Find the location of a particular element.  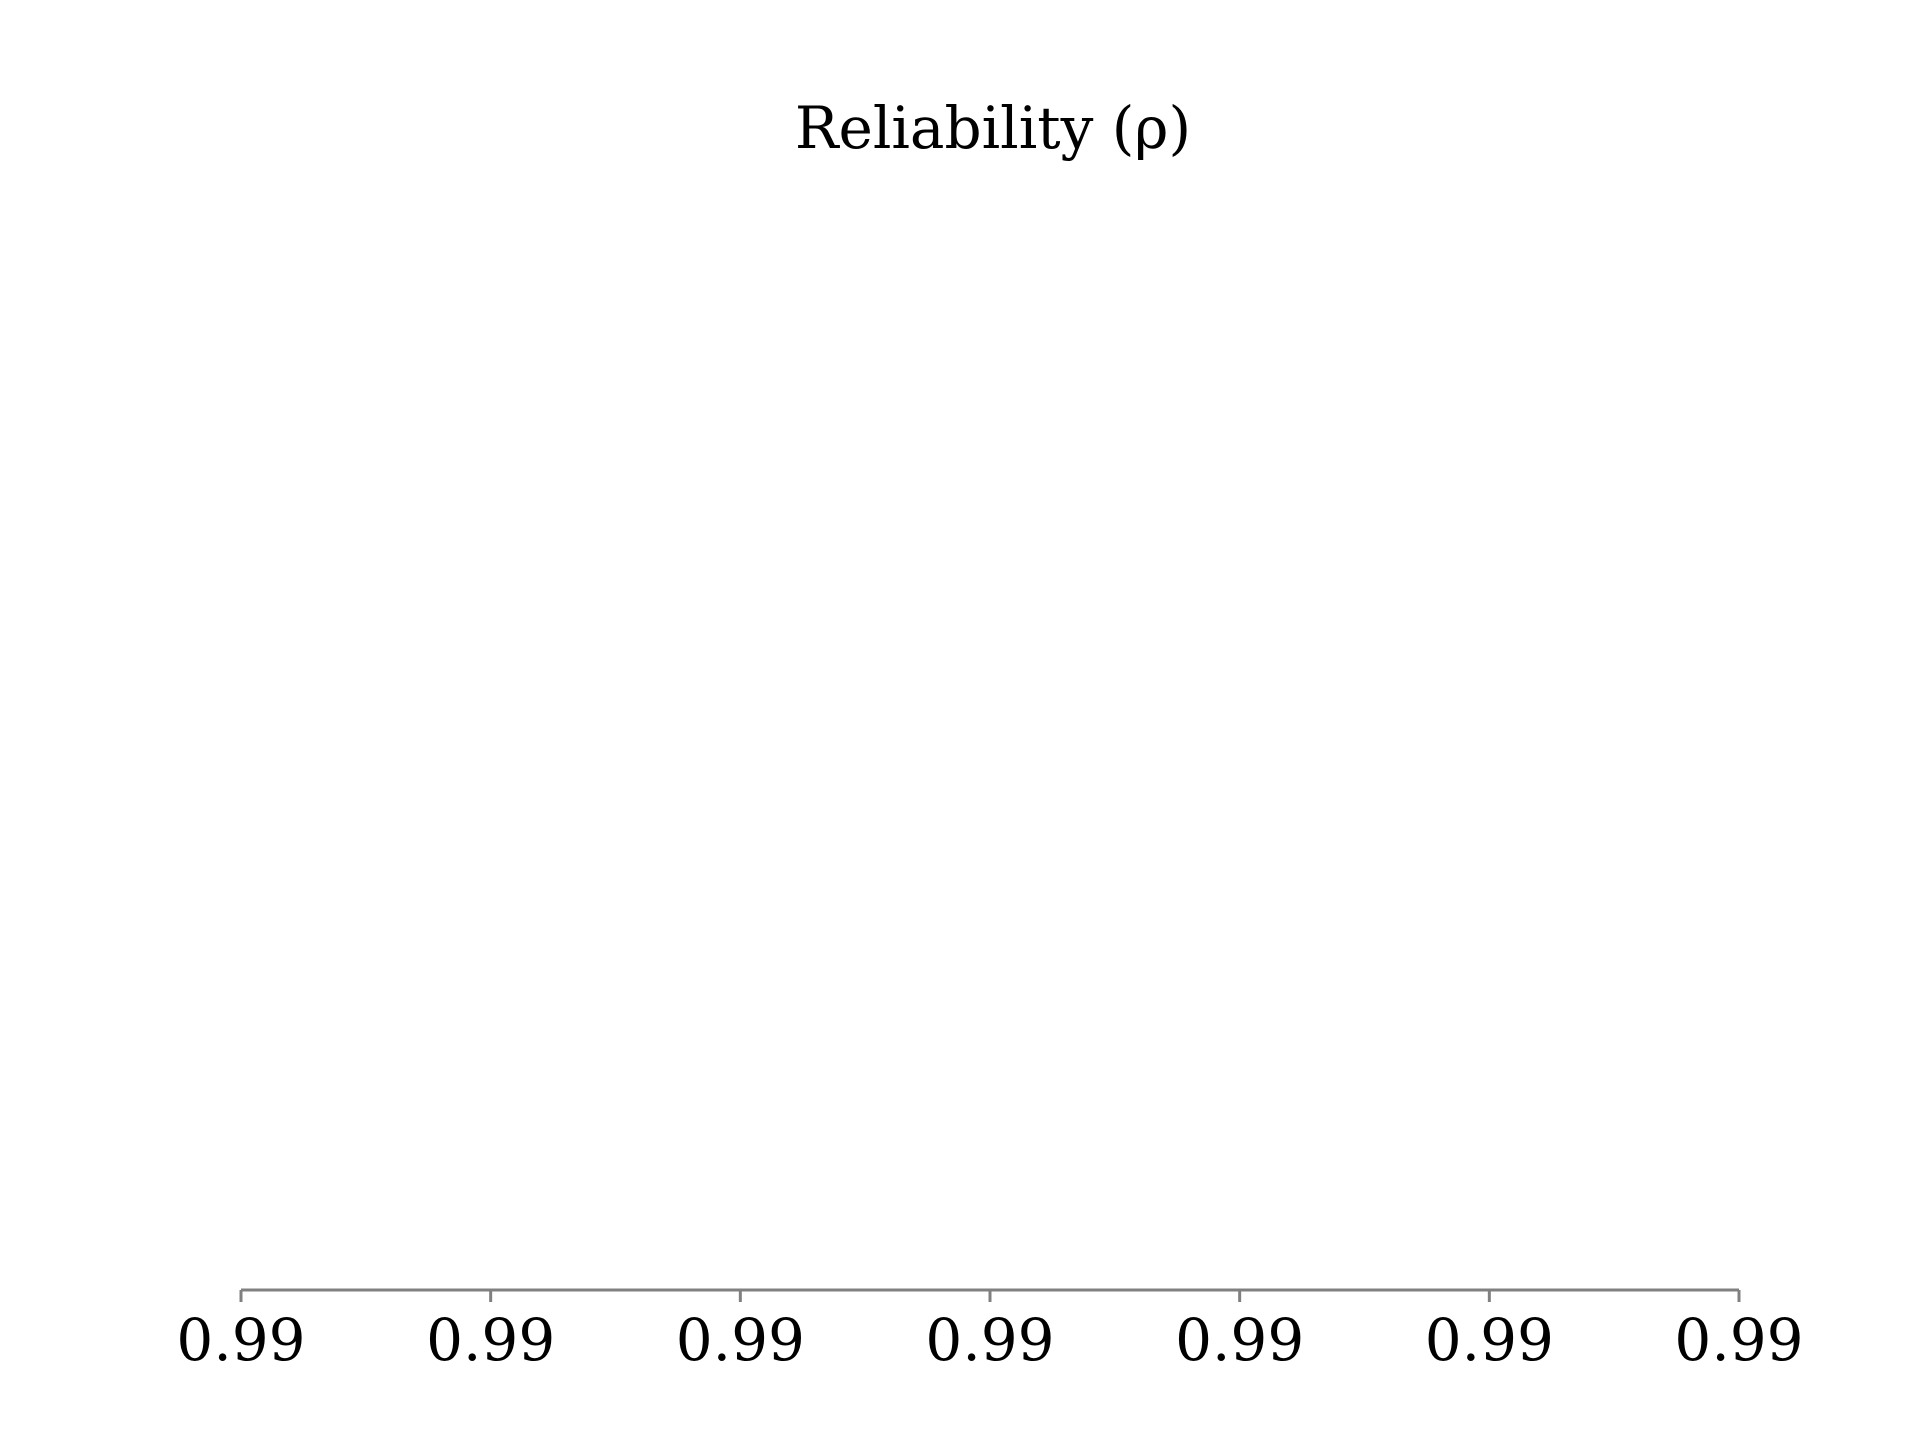

x-axis: 0.99 0.99 0.99 0.99 0.99 0.99 0.99 is located at coordinates (990, 1331).